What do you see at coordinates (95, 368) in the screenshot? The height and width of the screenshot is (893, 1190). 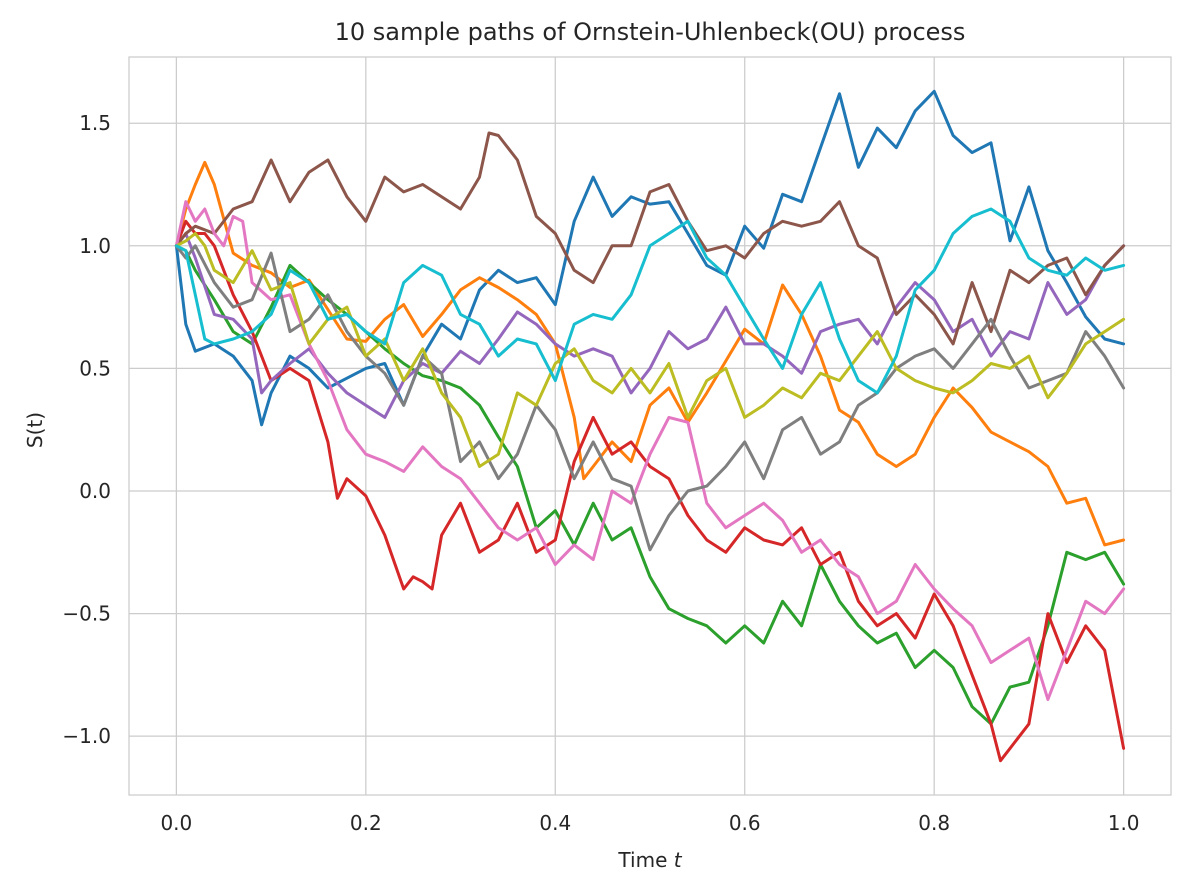 I see `y-tick-label: 0.5` at bounding box center [95, 368].